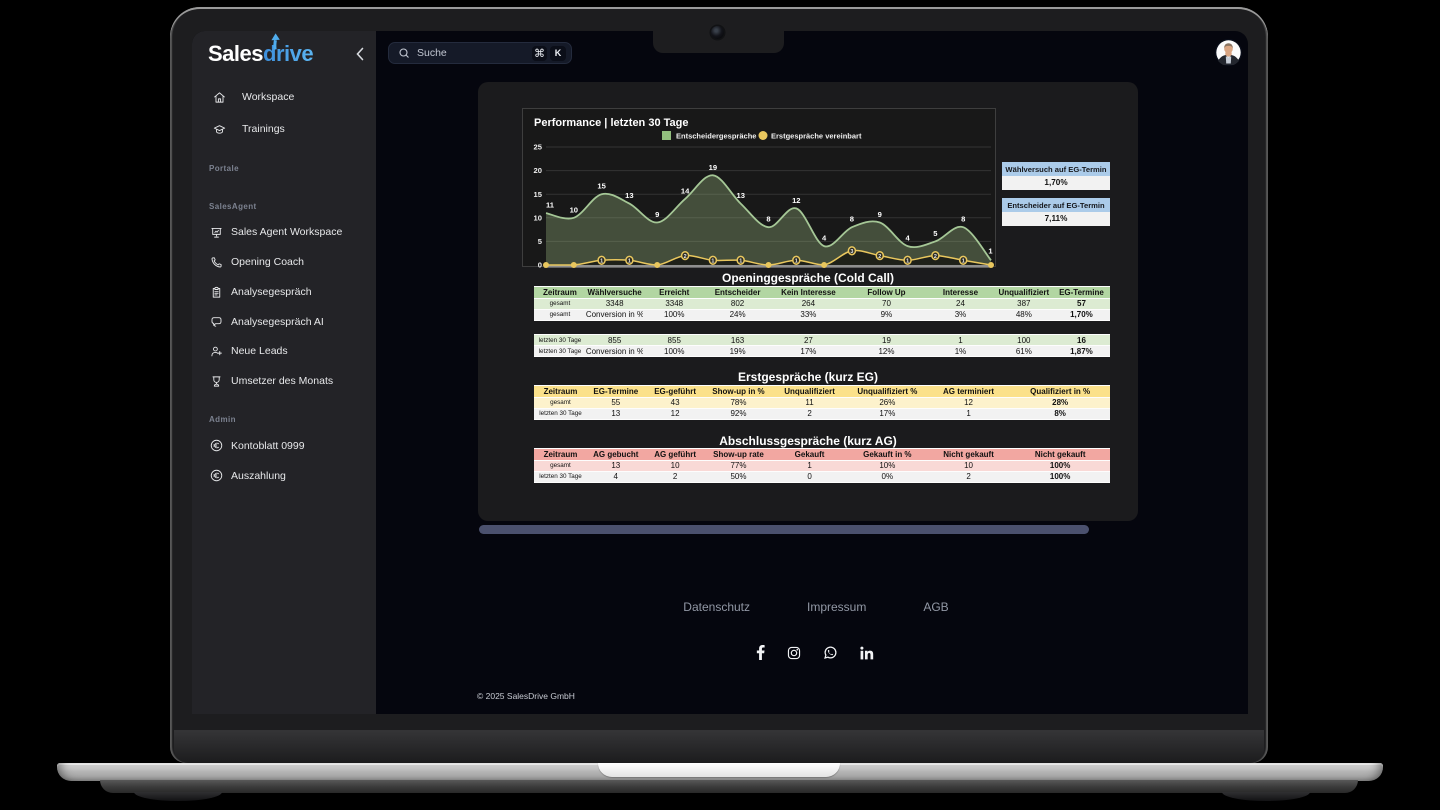 This screenshot has width=1440, height=810. What do you see at coordinates (816, 136) in the screenshot?
I see `svg-text: Erstgespräche vereinbart` at bounding box center [816, 136].